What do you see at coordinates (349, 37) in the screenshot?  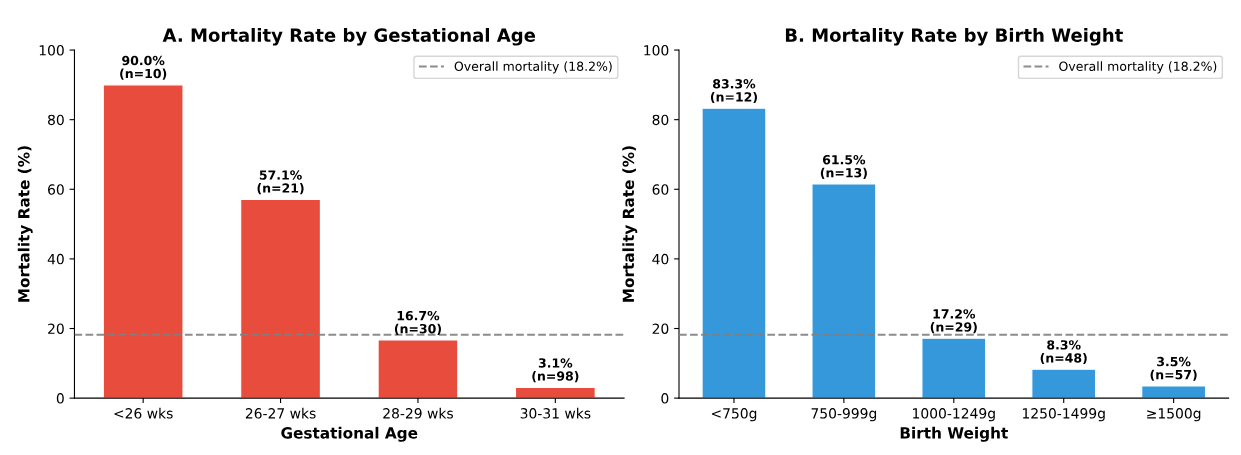 I see `chart-title: A. Mortality Rate by Gestational Age` at bounding box center [349, 37].